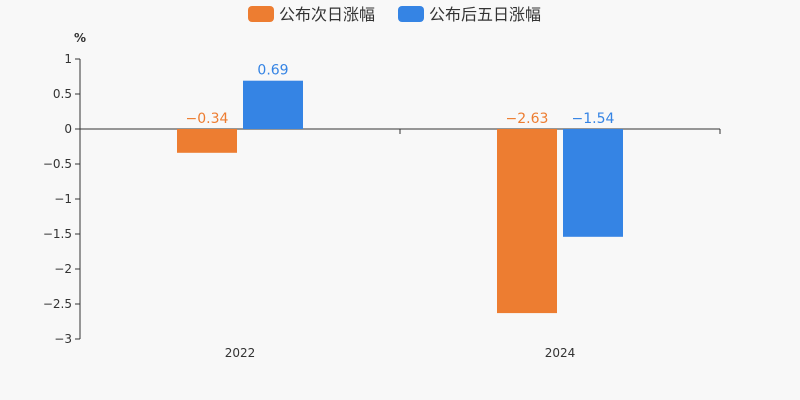 Image resolution: width=800 pixels, height=400 pixels. What do you see at coordinates (593, 119) in the screenshot?
I see `data-label: −1.54` at bounding box center [593, 119].